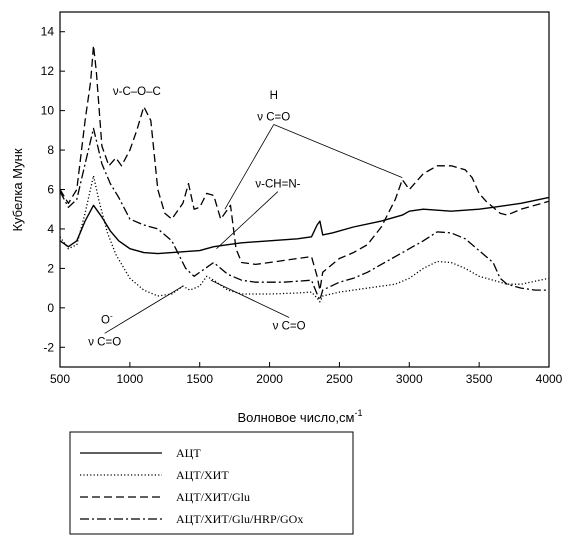 The height and width of the screenshot is (550, 575). What do you see at coordinates (358, 413) in the screenshot?
I see `x-axis-title-sup: -1` at bounding box center [358, 413].